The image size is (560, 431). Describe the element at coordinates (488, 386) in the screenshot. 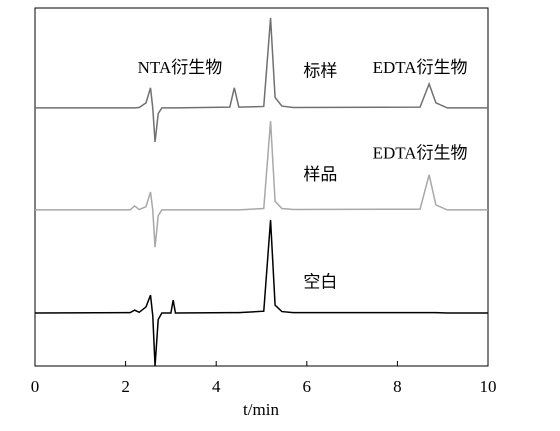

I see `x-tick-label: 10` at that location.